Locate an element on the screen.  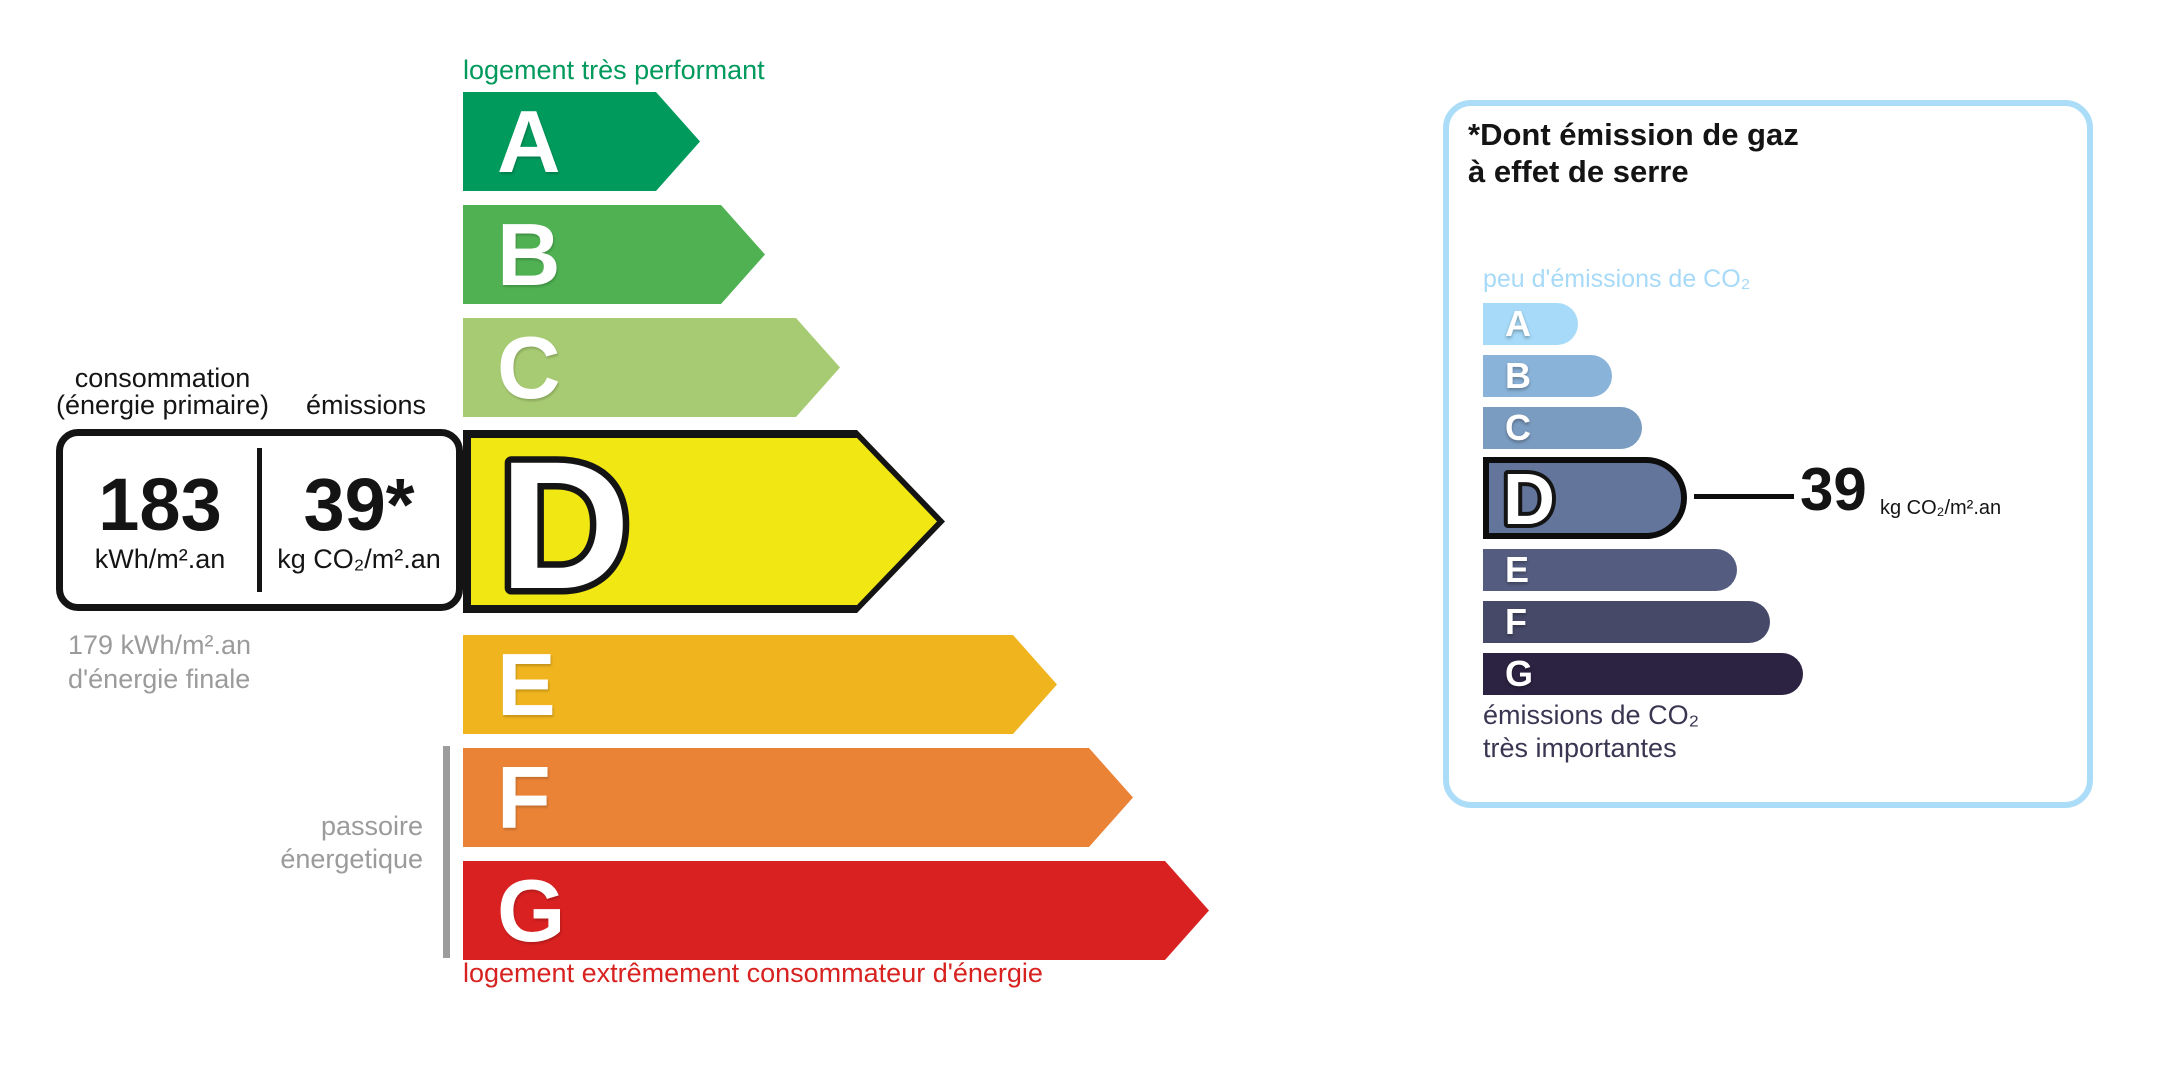
co2-class-letter-b: B is located at coordinates (1518, 375).